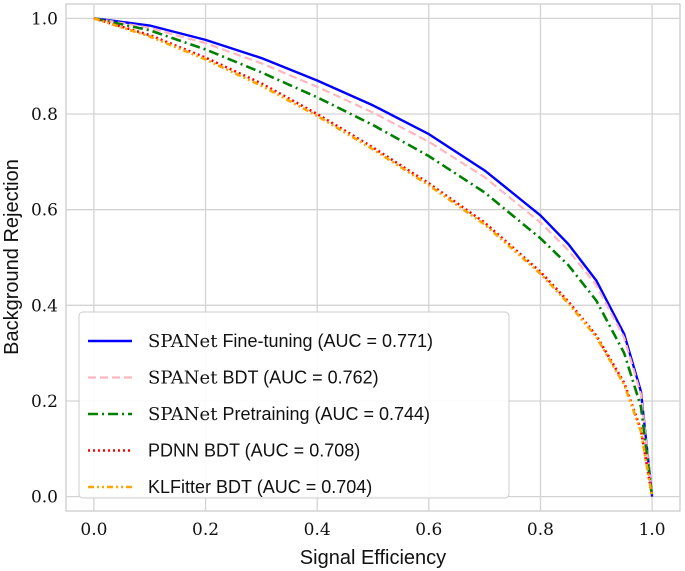  Describe the element at coordinates (652, 530) in the screenshot. I see `x-tick-label: 1.0` at that location.